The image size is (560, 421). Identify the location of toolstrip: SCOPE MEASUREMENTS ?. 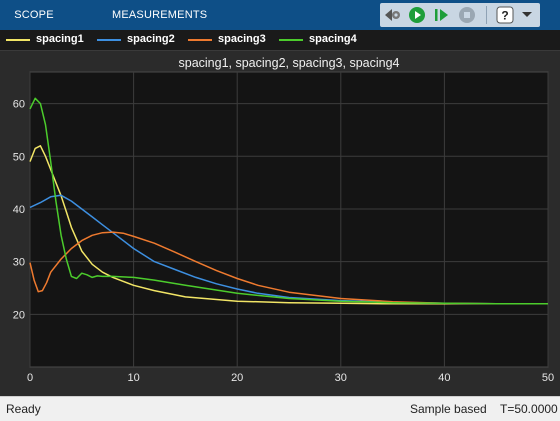
(280, 15).